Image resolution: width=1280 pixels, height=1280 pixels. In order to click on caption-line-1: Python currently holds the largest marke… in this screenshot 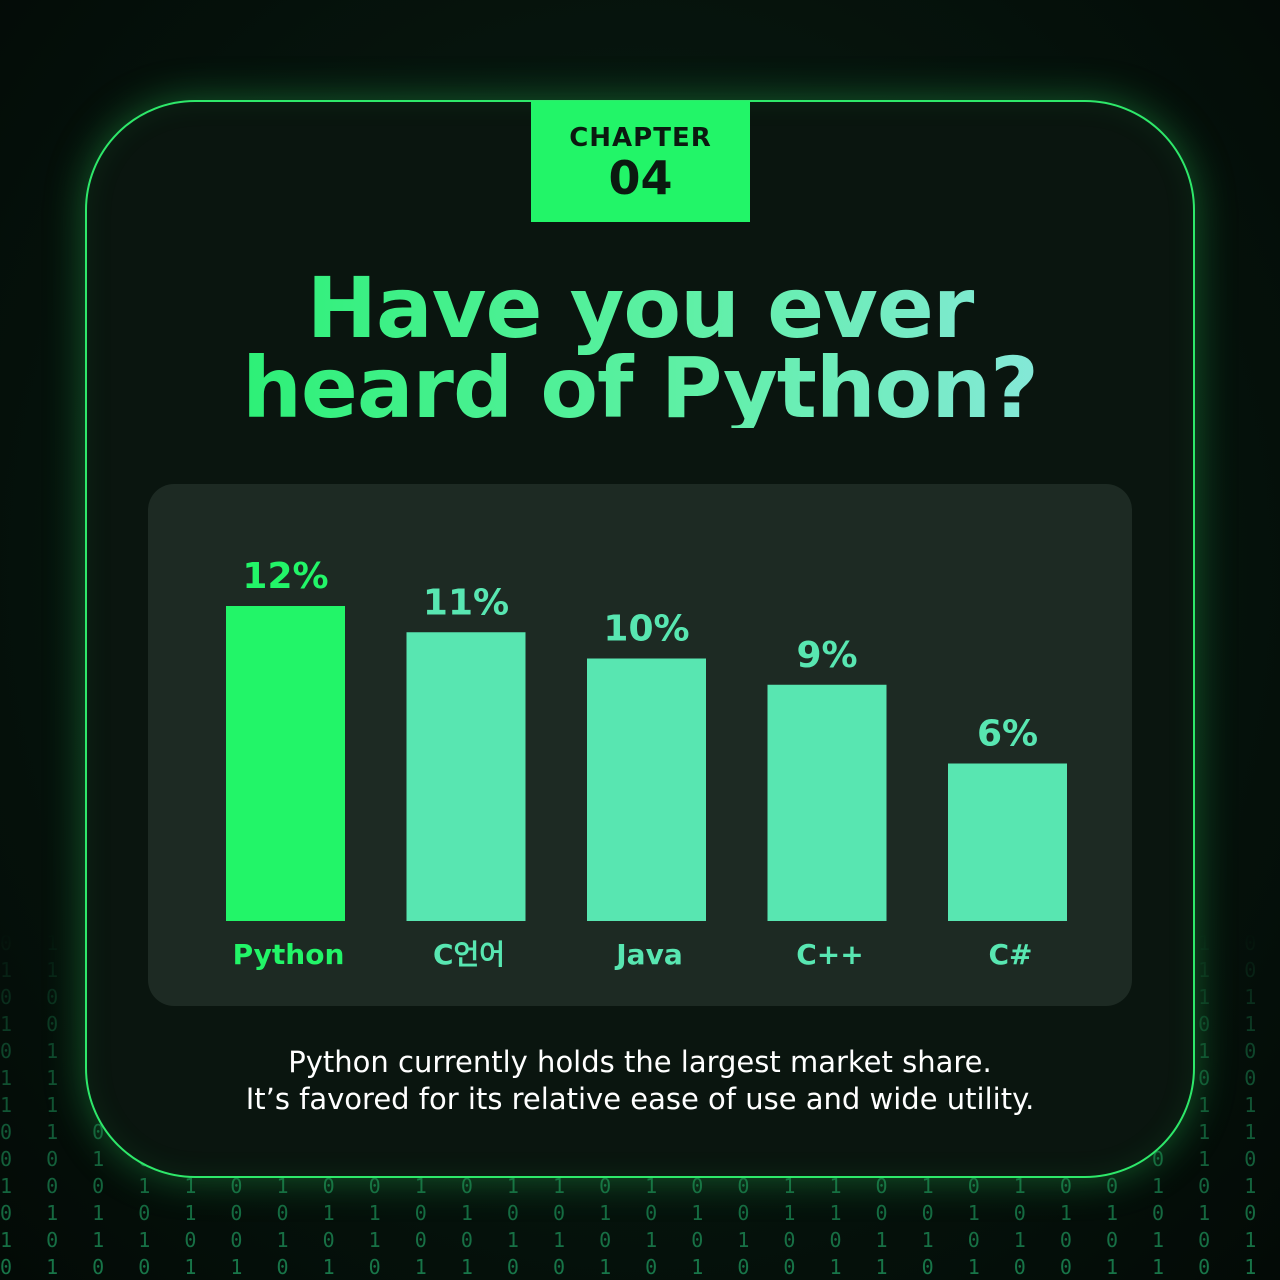, I will do `click(640, 1062)`.